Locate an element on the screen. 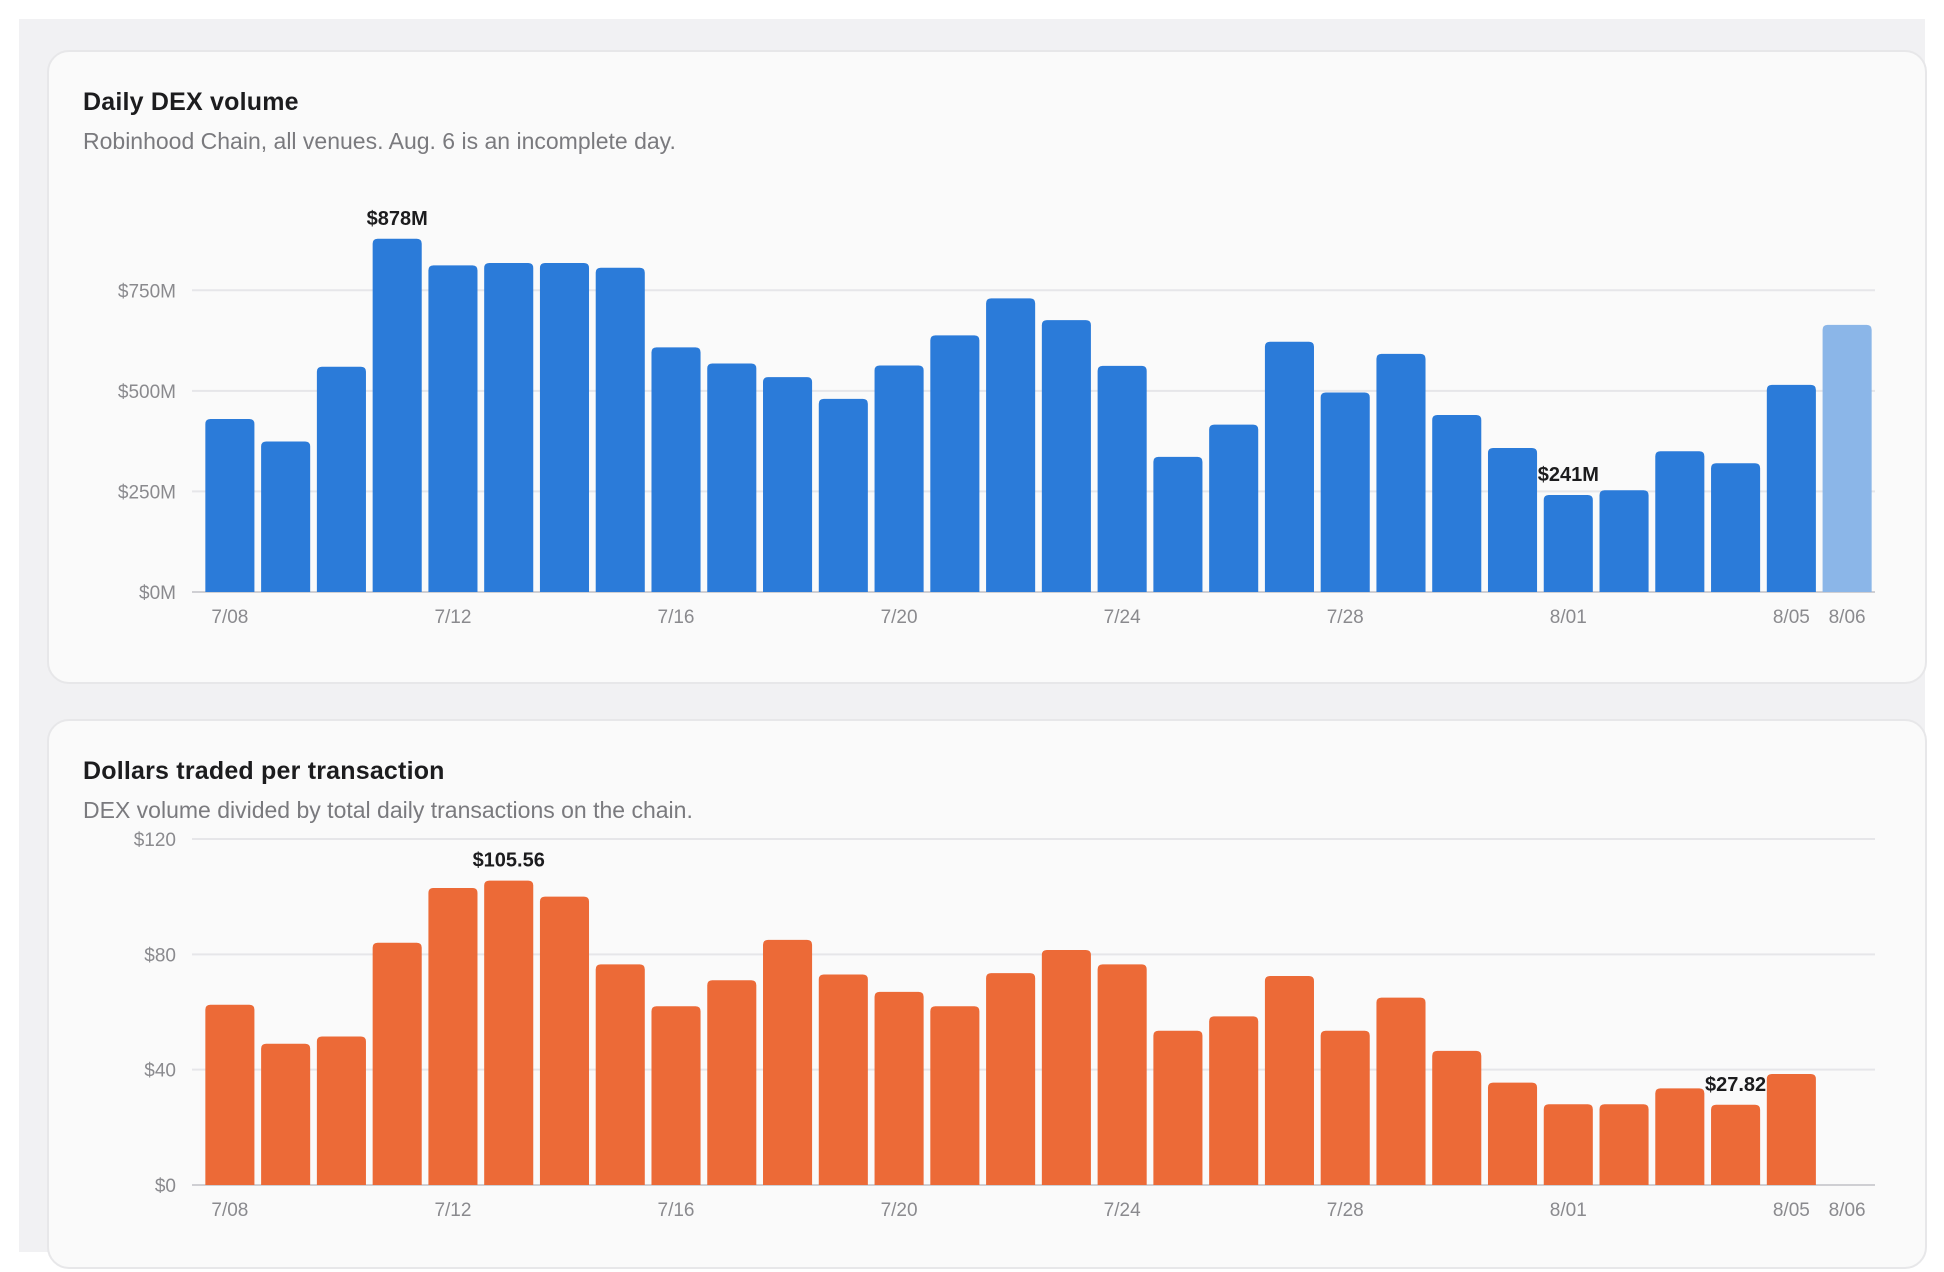  data-label: $878M is located at coordinates (397, 219).